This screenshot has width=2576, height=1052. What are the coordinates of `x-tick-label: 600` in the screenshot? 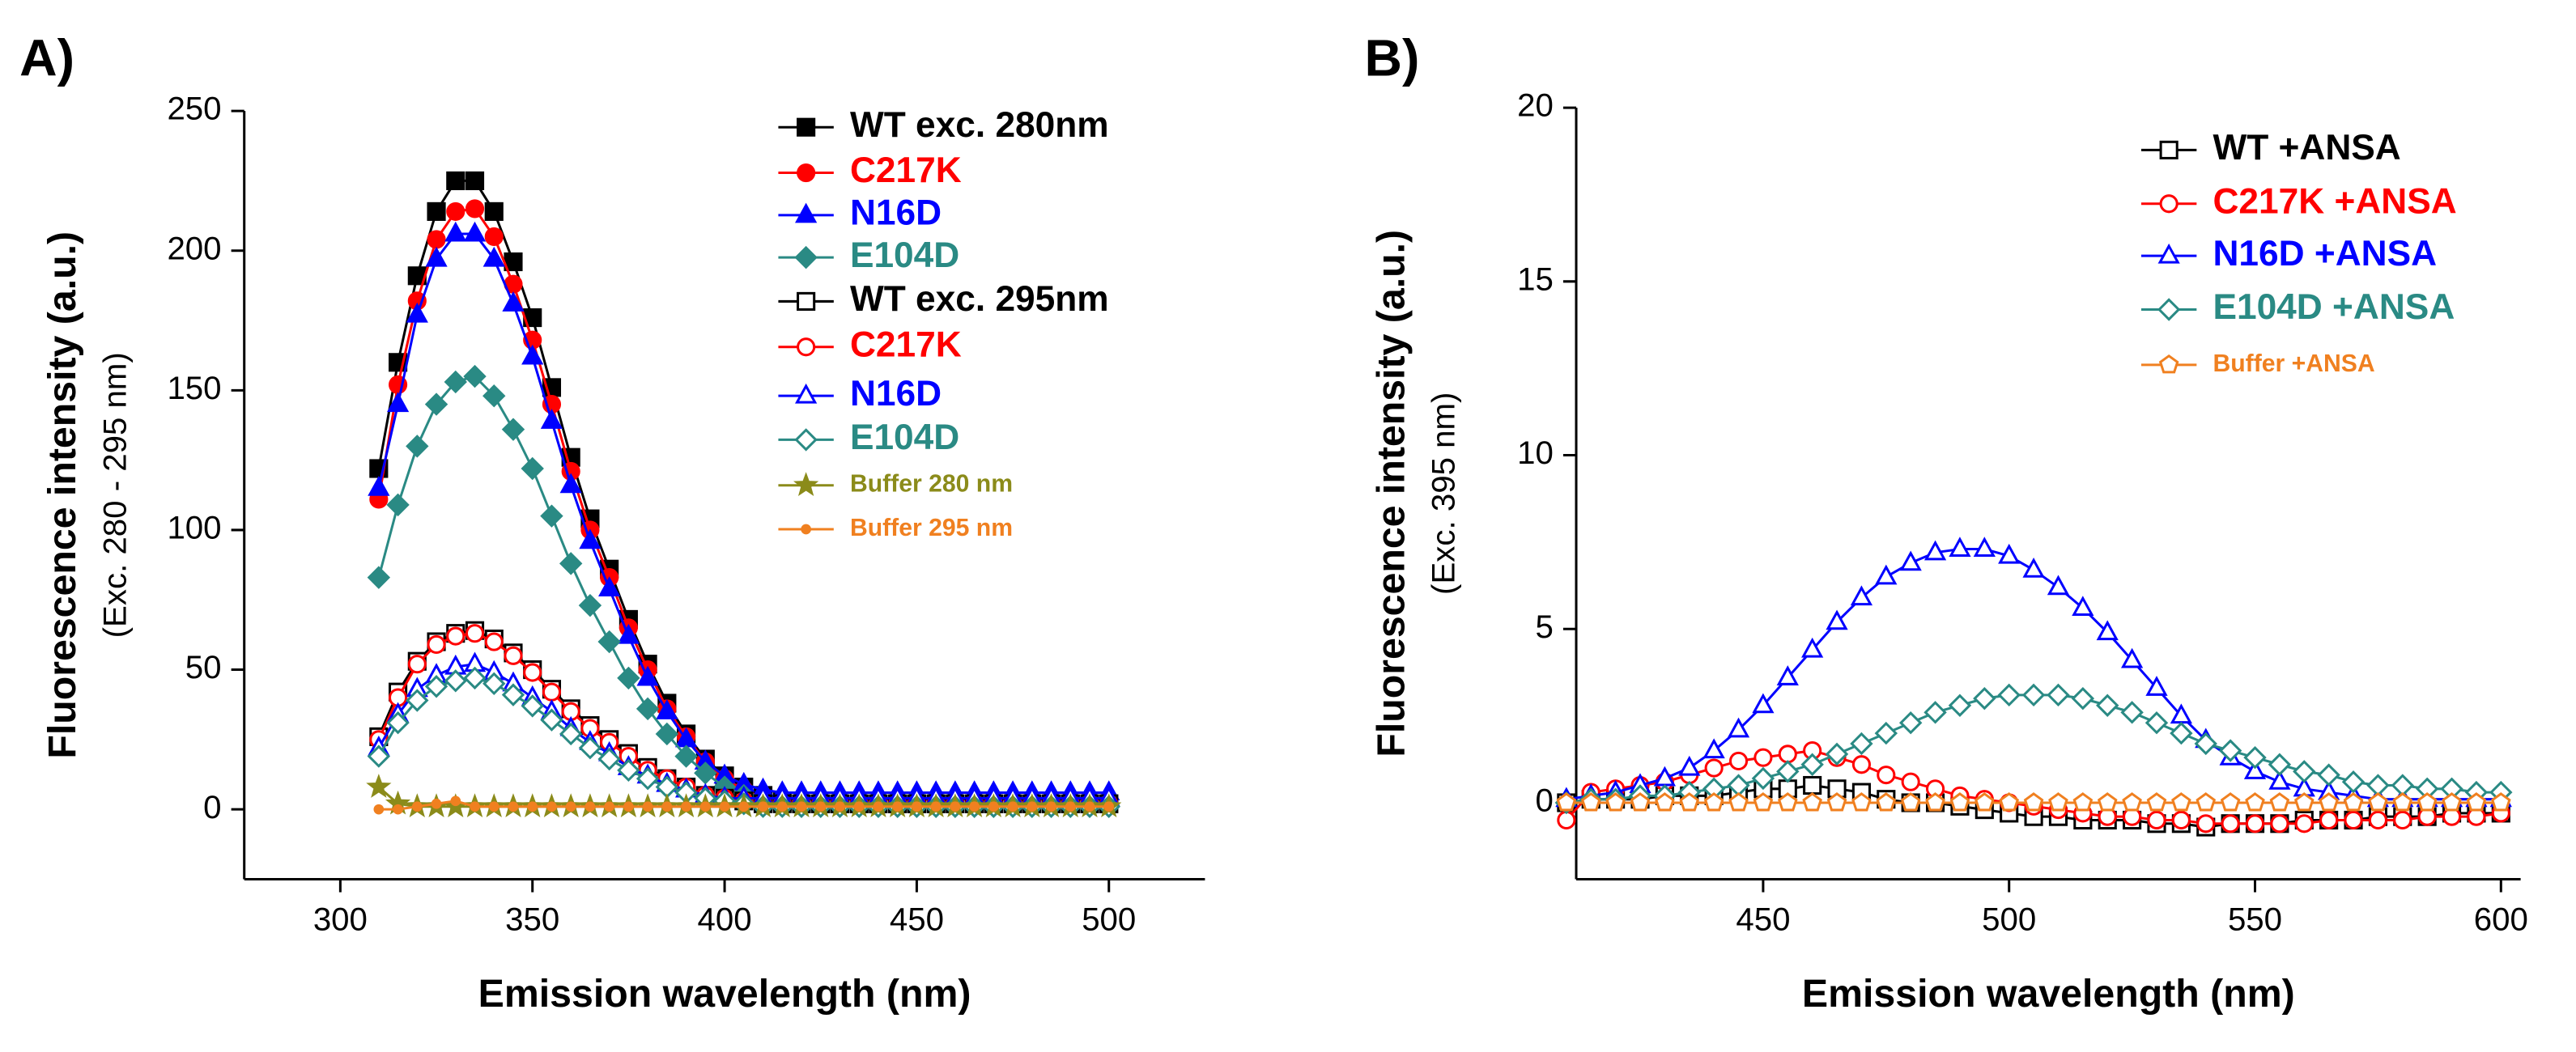 It's located at (2501, 919).